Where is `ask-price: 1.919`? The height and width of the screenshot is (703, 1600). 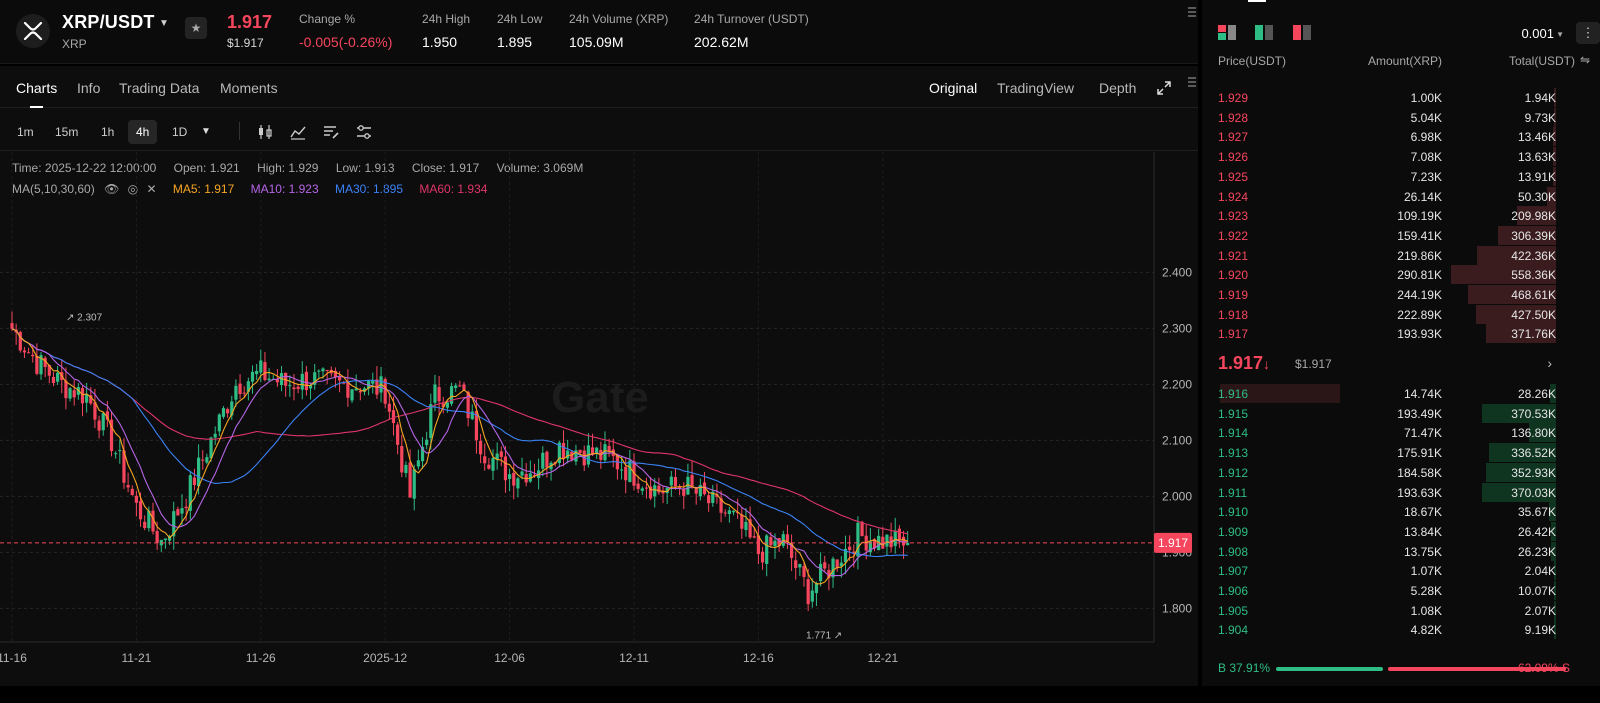
ask-price: 1.919 is located at coordinates (1233, 295).